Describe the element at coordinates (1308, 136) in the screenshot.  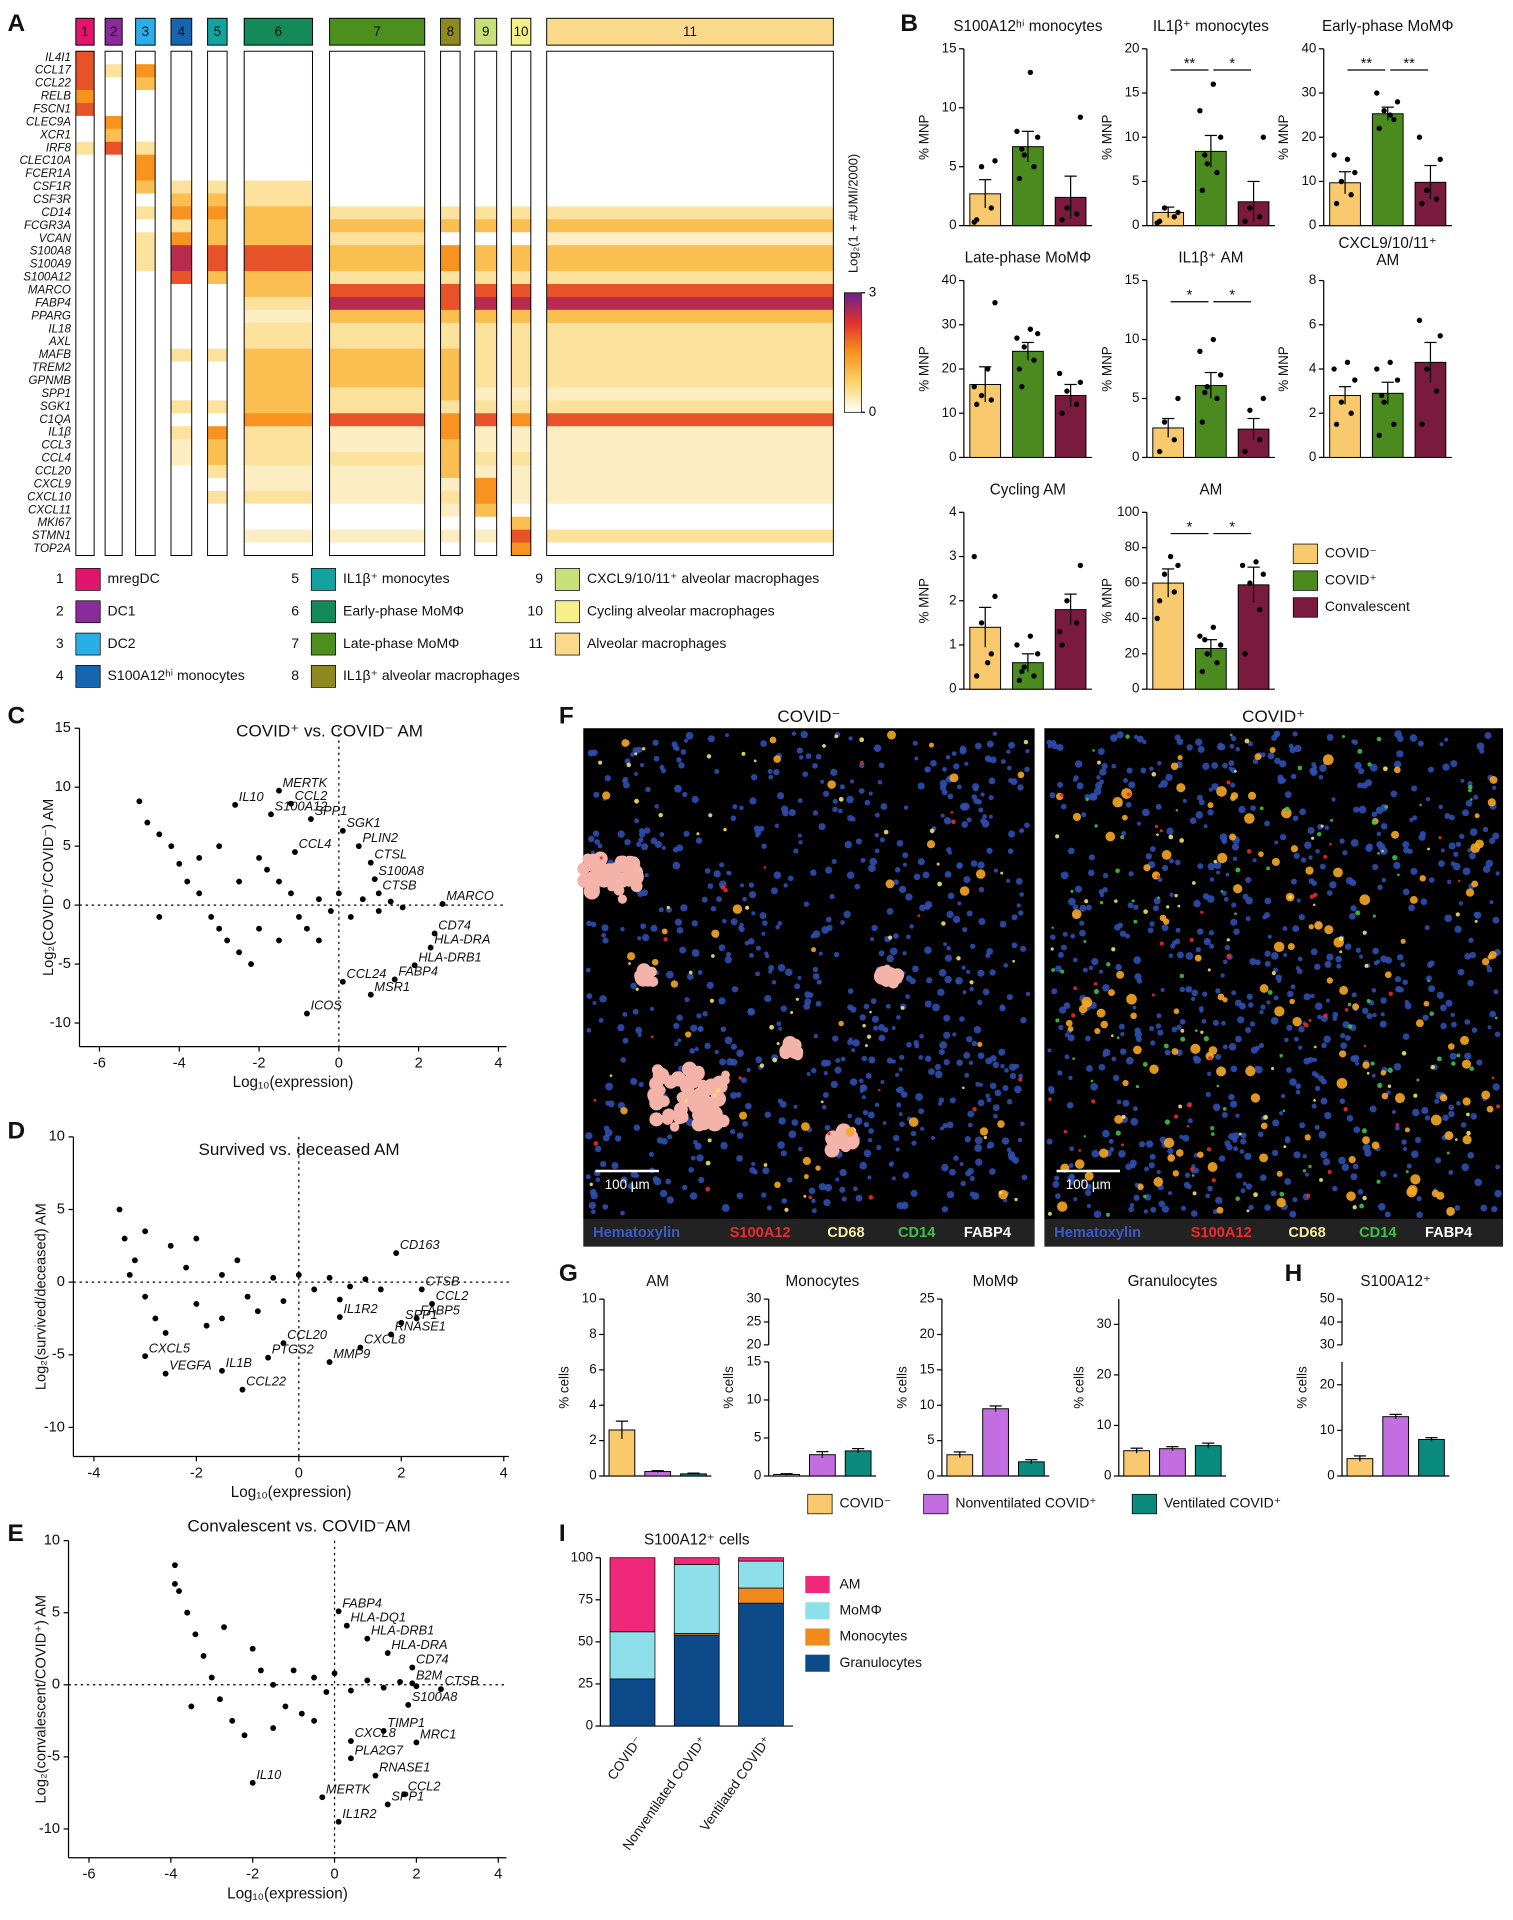
I see `y-tick-label: 20` at that location.